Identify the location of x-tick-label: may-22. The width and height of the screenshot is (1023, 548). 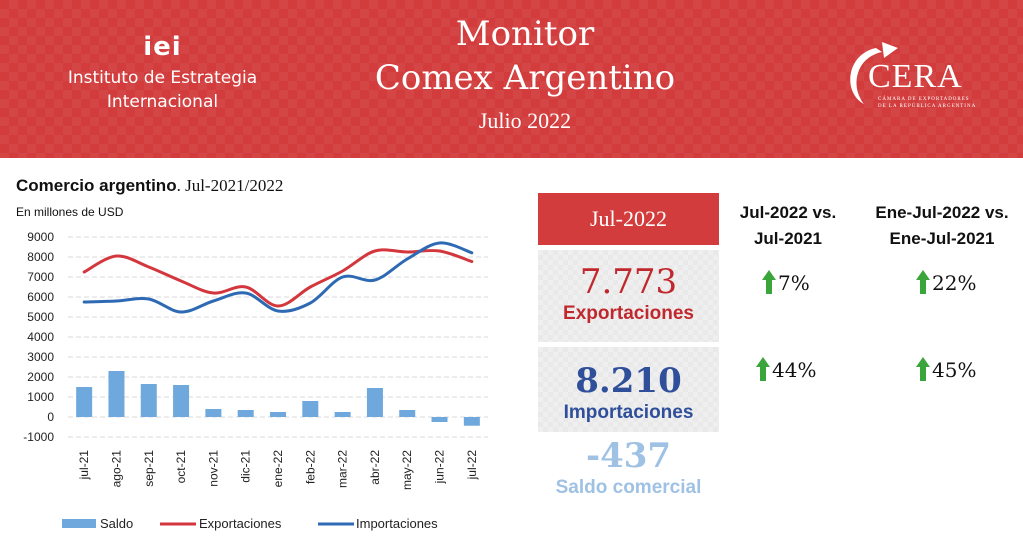
(407, 470).